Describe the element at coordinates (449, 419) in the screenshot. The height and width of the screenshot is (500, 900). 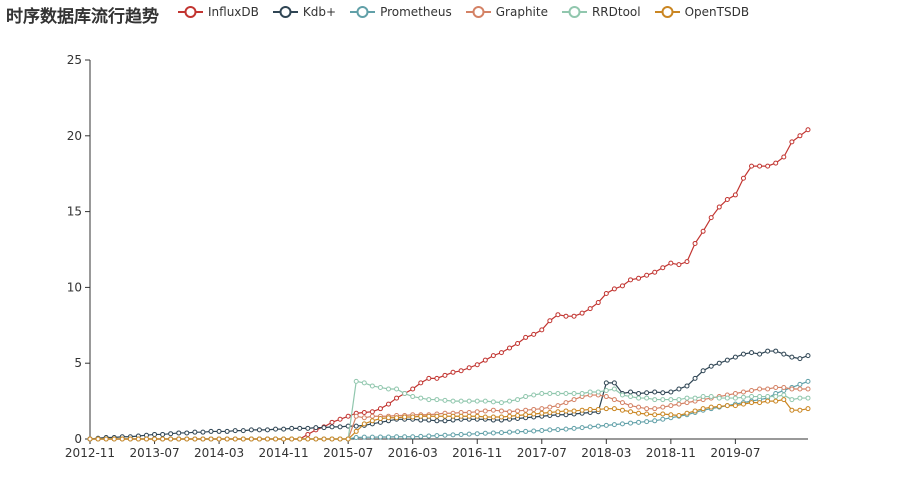
I see `series-opentsdb` at that location.